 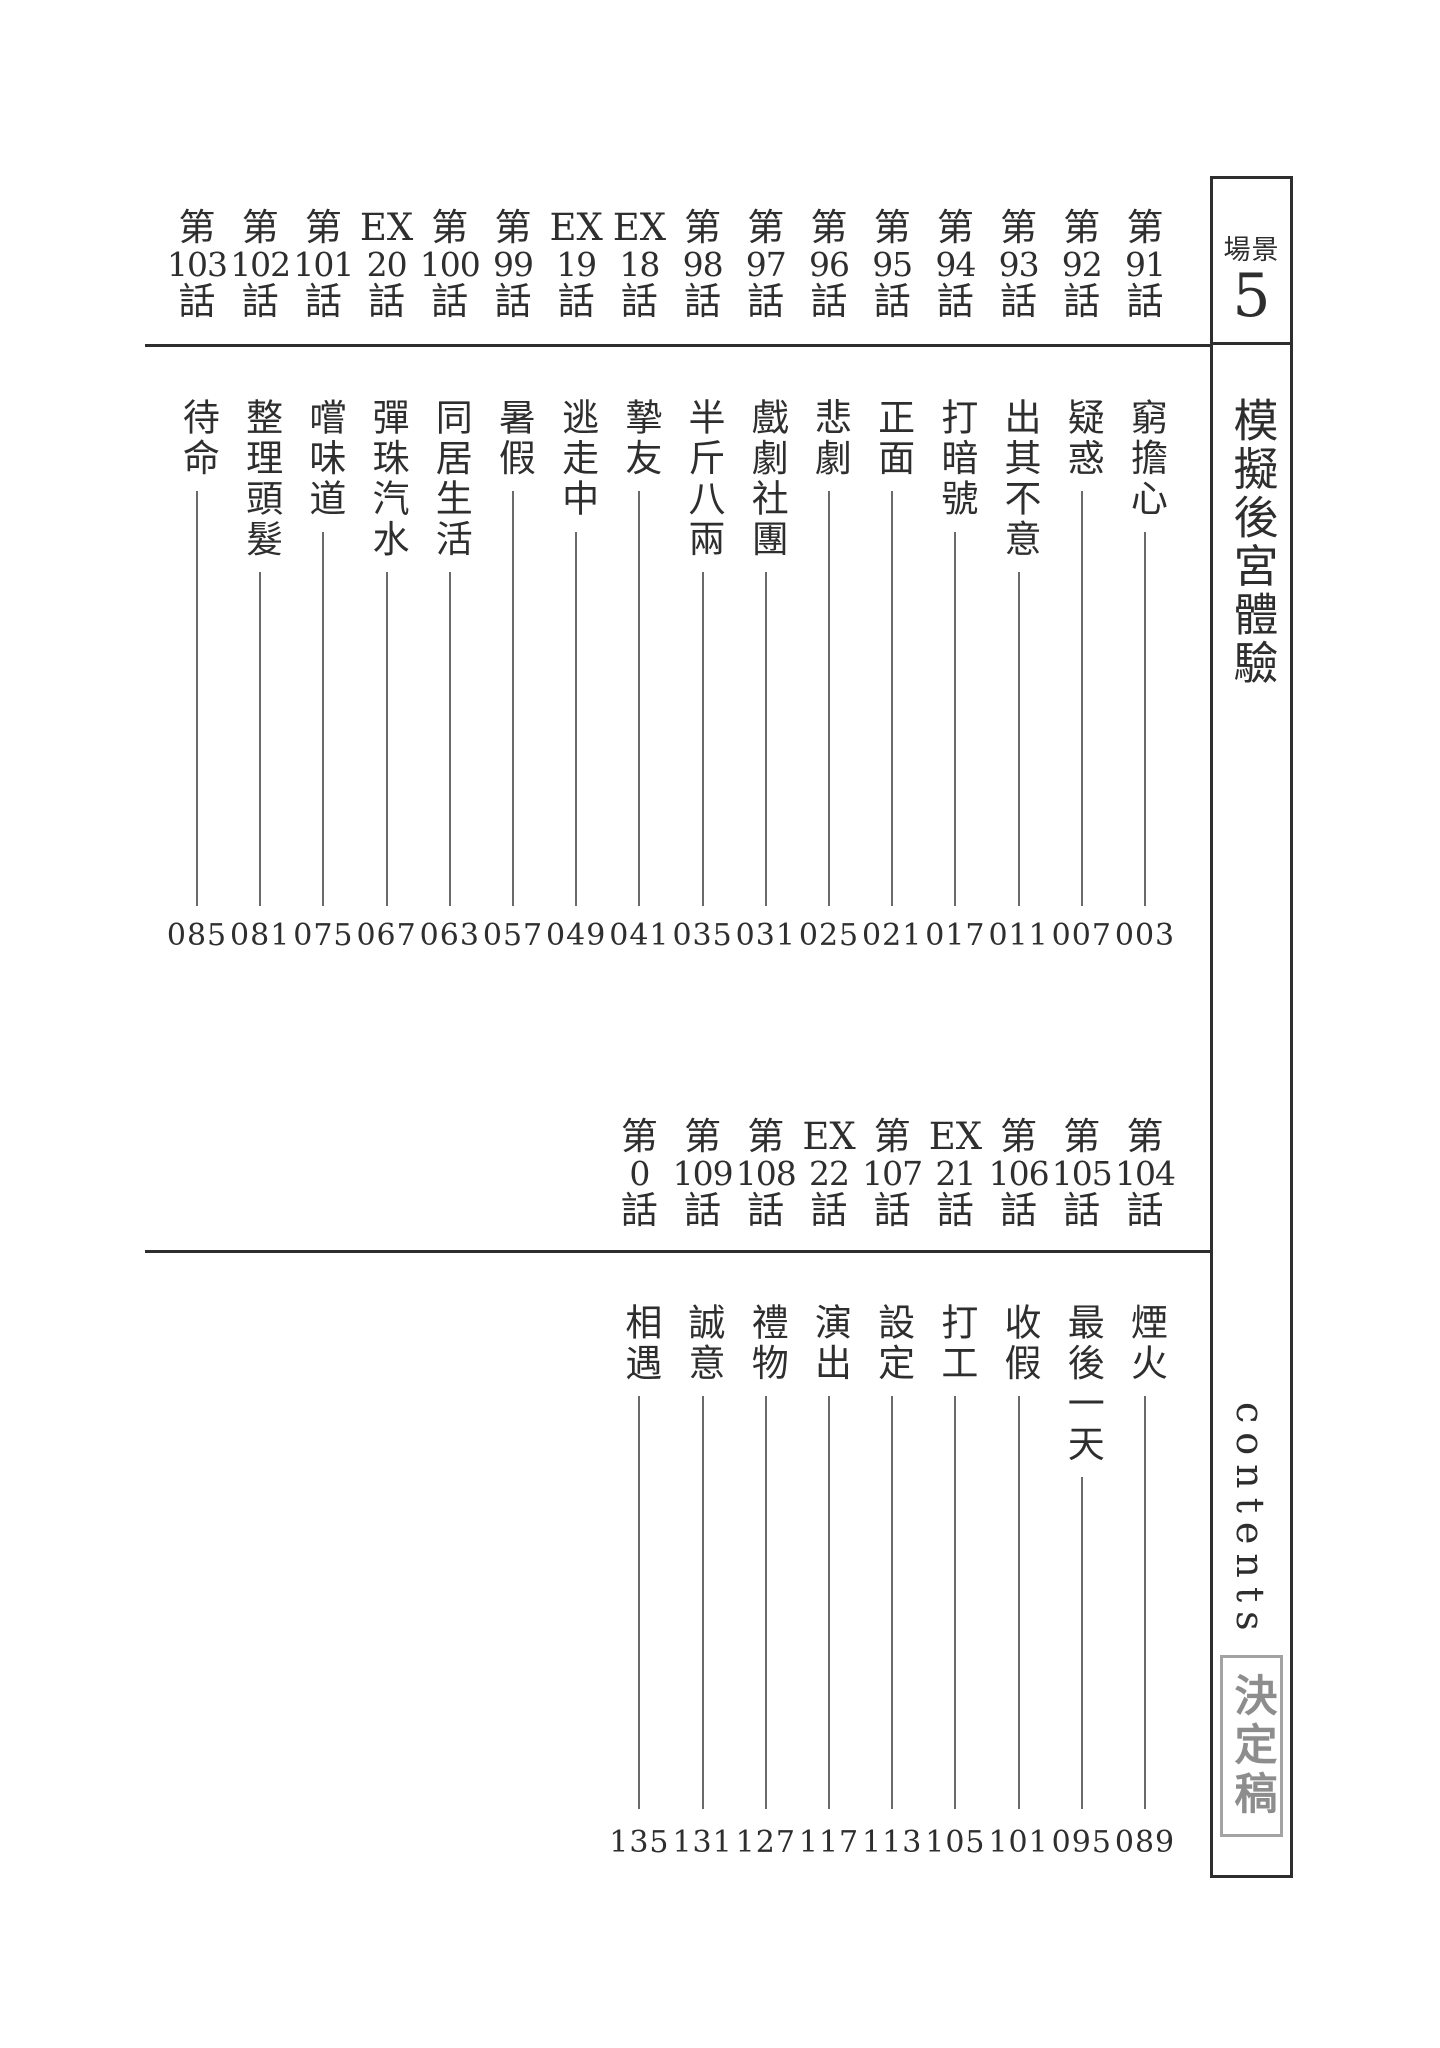 What do you see at coordinates (386, 935) in the screenshot?
I see `page-number: 067` at bounding box center [386, 935].